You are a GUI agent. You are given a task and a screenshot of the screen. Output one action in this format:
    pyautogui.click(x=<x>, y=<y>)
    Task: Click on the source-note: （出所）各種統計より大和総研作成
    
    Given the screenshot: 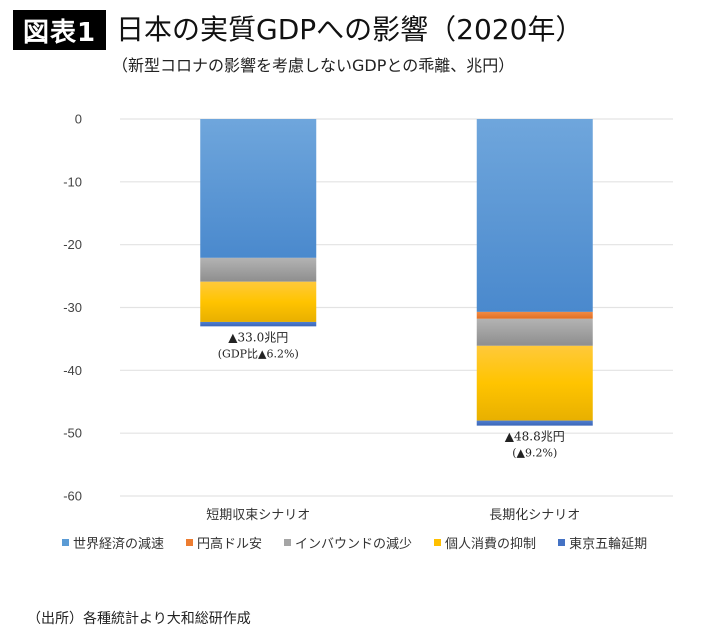 What is the action you would take?
    pyautogui.click(x=139, y=619)
    